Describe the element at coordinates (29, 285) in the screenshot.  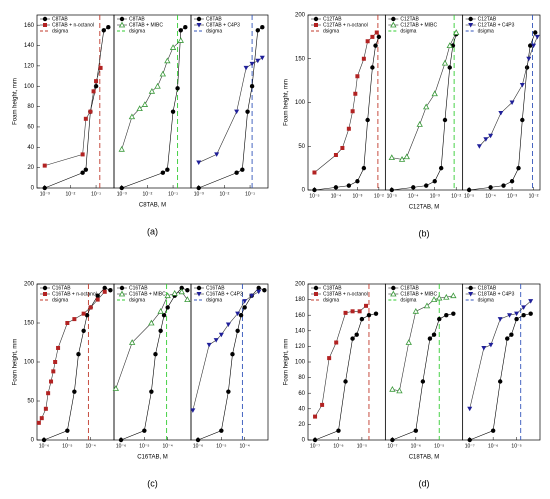
I see `y-tick-label: 200` at that location.